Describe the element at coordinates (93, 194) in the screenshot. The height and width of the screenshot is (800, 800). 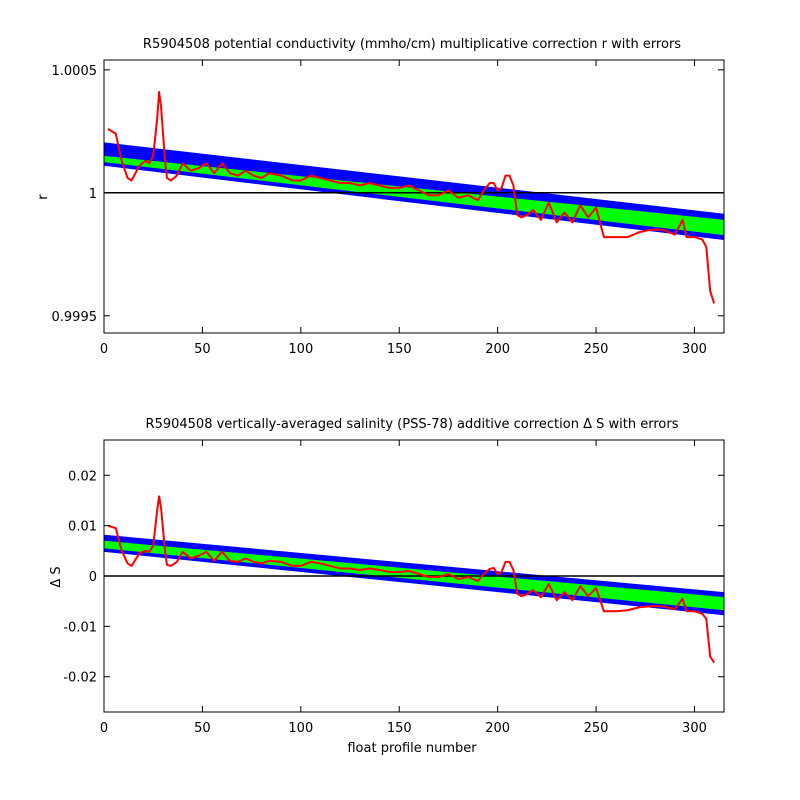
I see `y-tick-label: 1` at that location.